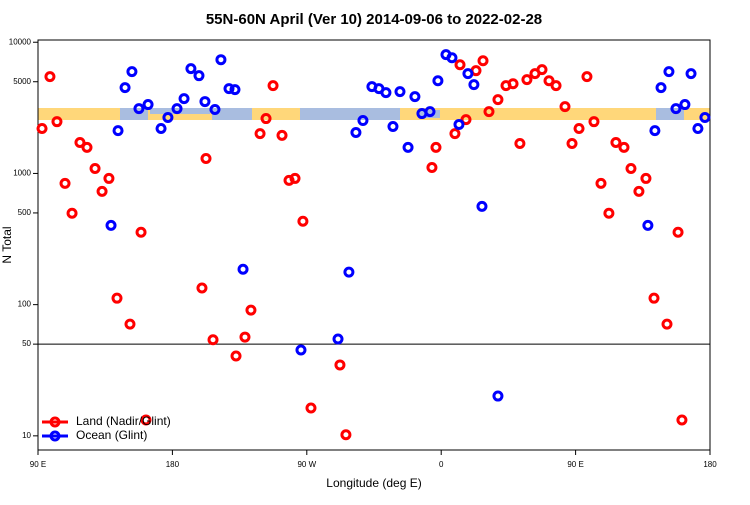 The image size is (750, 505). Describe the element at coordinates (38, 464) in the screenshot. I see `x-tick-label: 90 E` at that location.